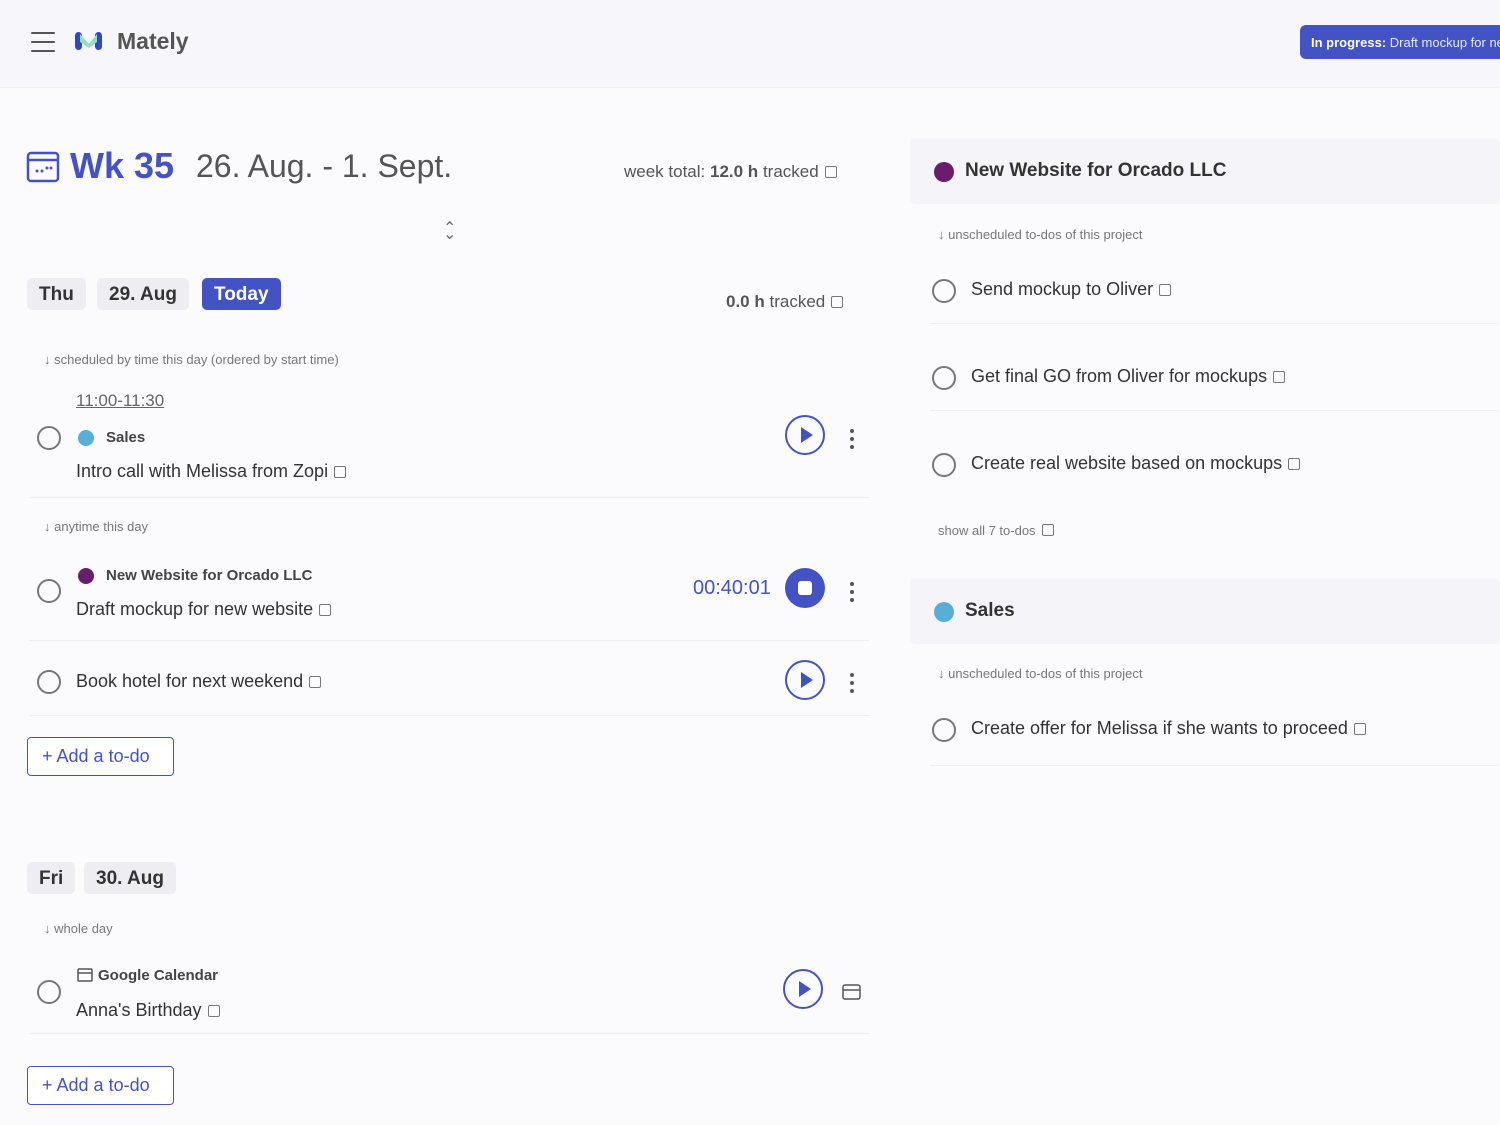 The width and height of the screenshot is (1500, 1125). Describe the element at coordinates (241, 294) in the screenshot. I see `today-badge: Today` at that location.